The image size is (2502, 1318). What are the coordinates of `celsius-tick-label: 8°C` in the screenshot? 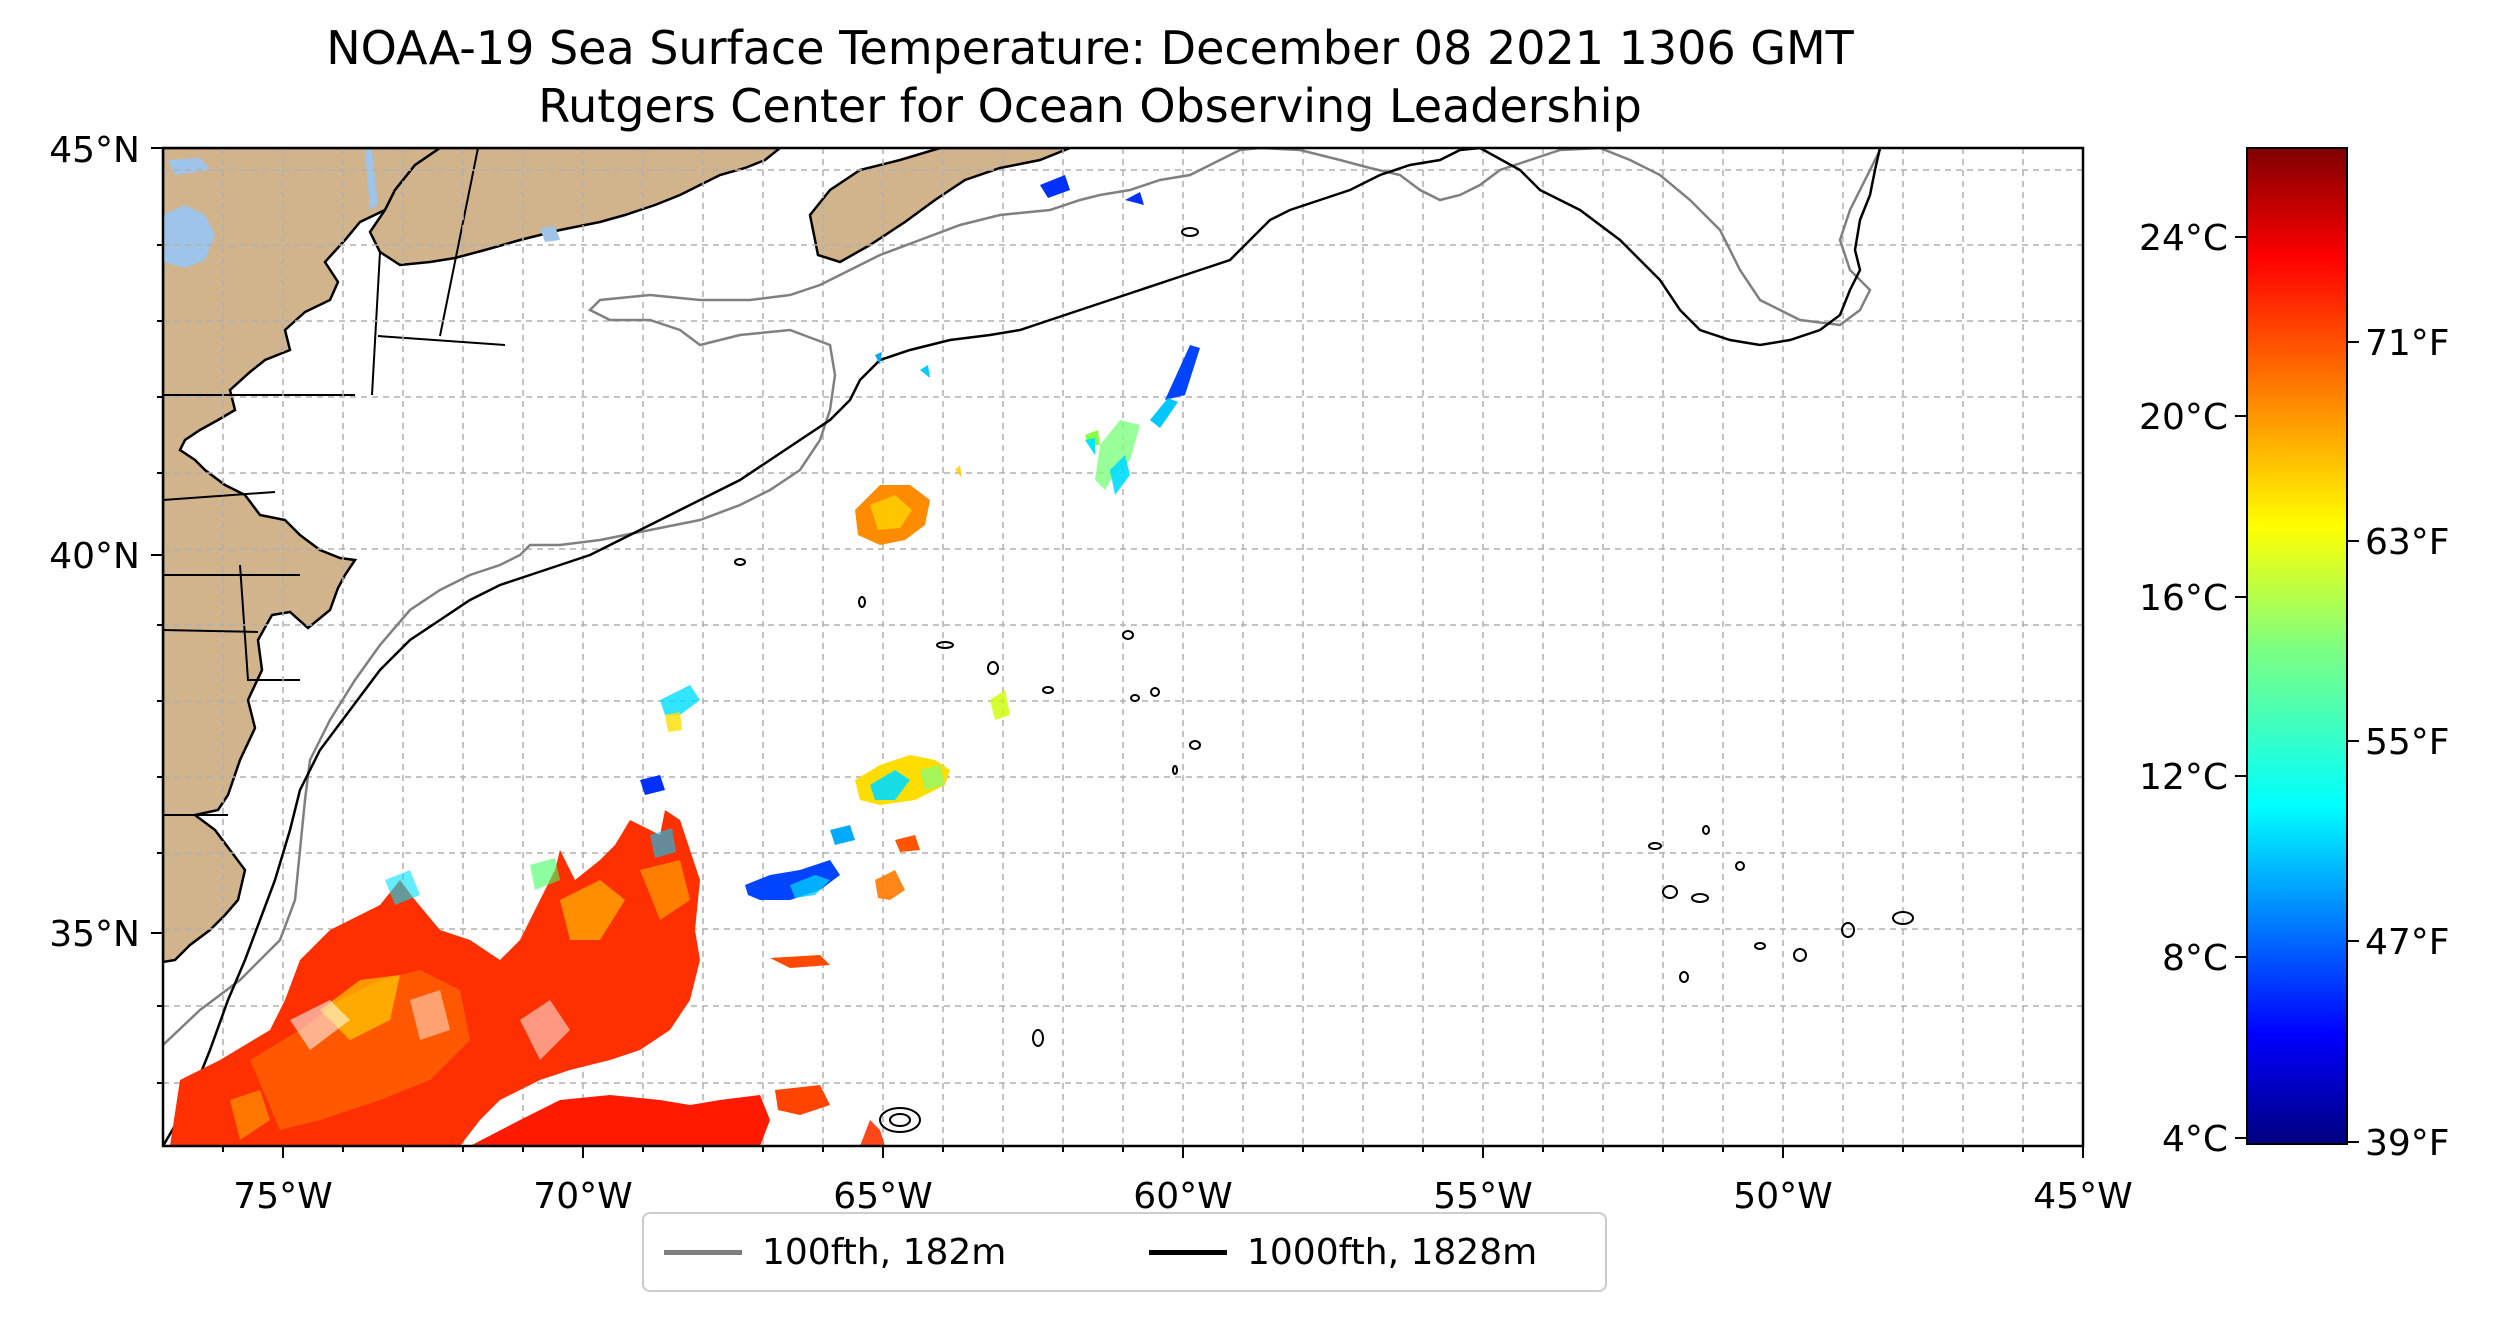 It's located at (2195, 958).